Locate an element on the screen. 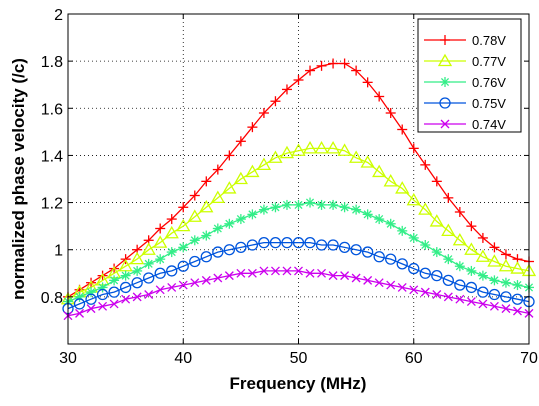  x-tick-label: 70 is located at coordinates (529, 358).